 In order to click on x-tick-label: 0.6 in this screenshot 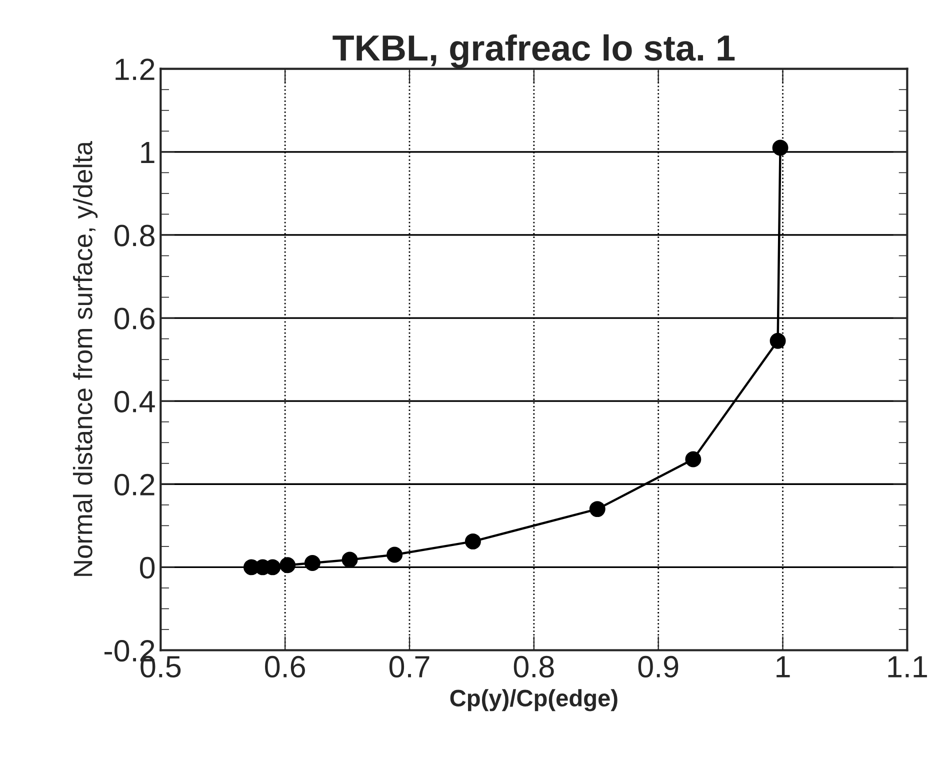, I will do `click(285, 667)`.